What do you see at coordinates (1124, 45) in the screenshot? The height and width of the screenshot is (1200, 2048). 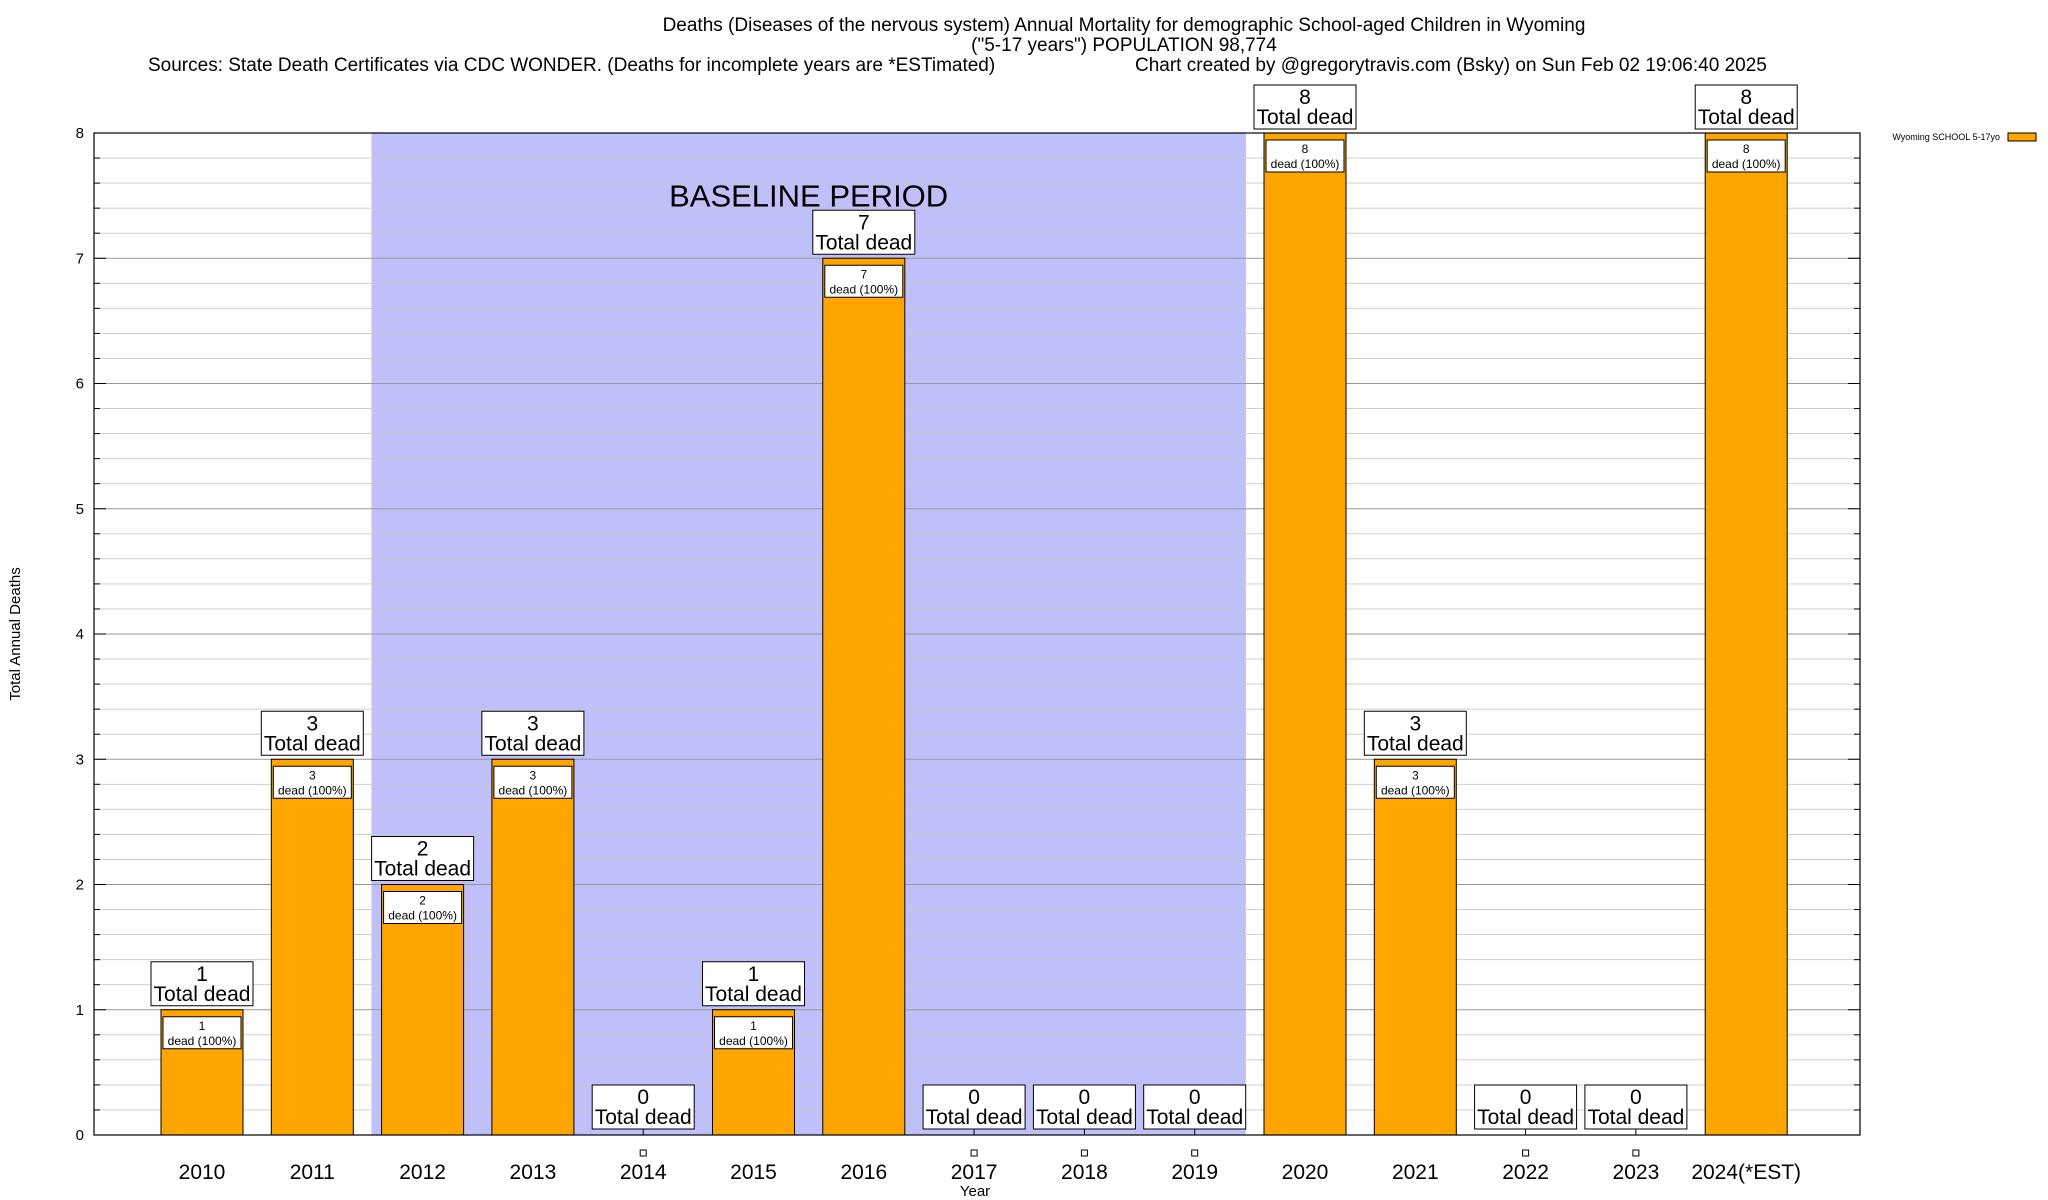 I see `chart-title-line-2: ("5-17 years") POPULATION 98,774` at bounding box center [1124, 45].